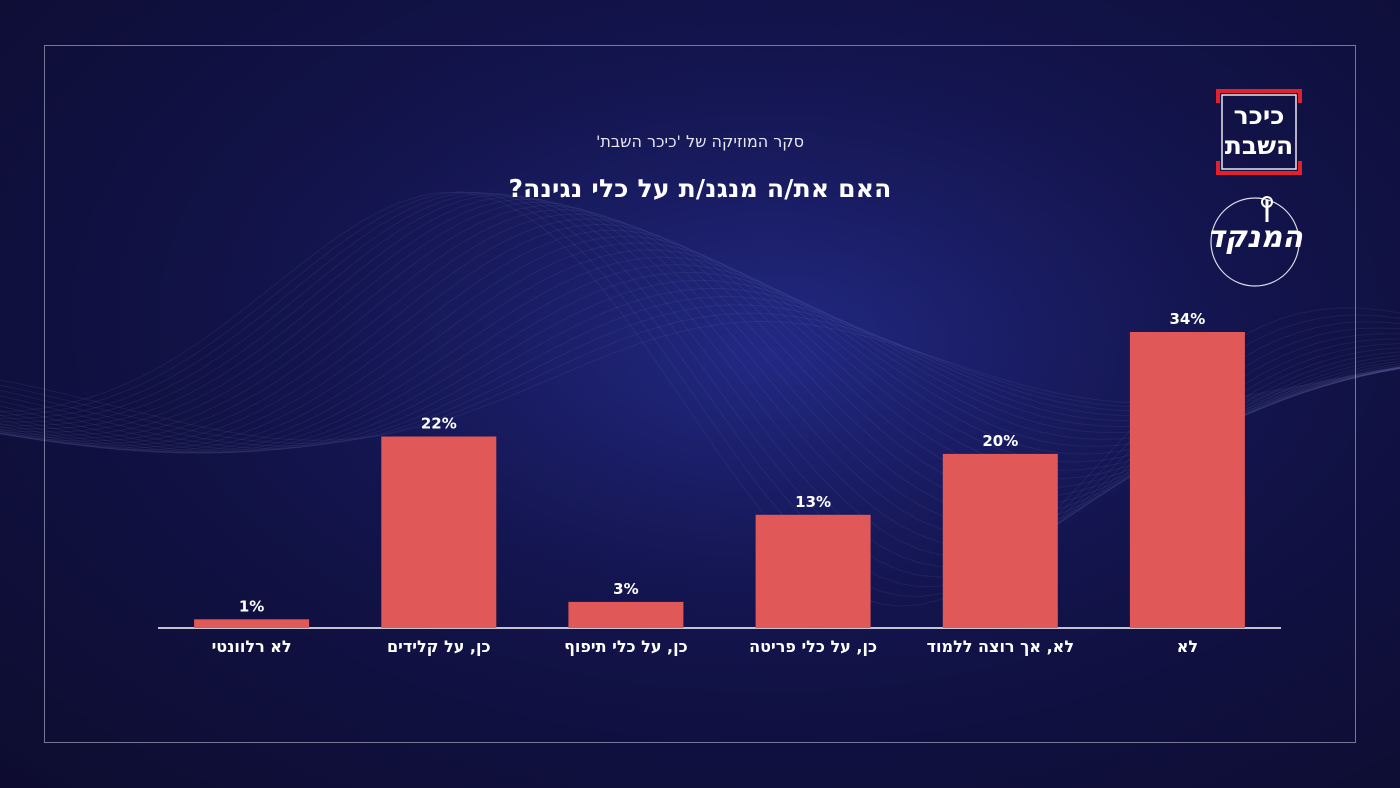 This screenshot has height=788, width=1400. What do you see at coordinates (813, 646) in the screenshot?
I see `category-label: כן, על כלי פריטה` at bounding box center [813, 646].